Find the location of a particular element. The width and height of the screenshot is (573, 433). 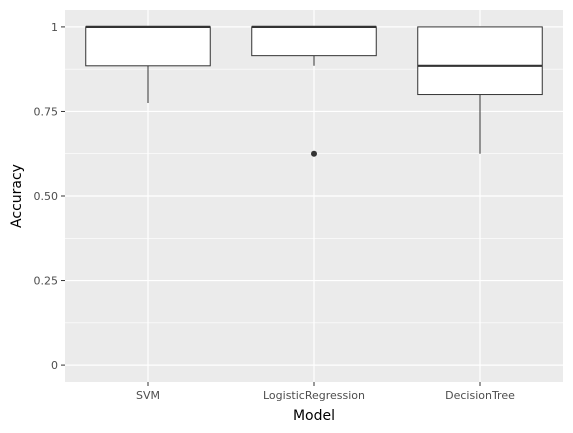

y-tick-label: 0 is located at coordinates (54, 365).